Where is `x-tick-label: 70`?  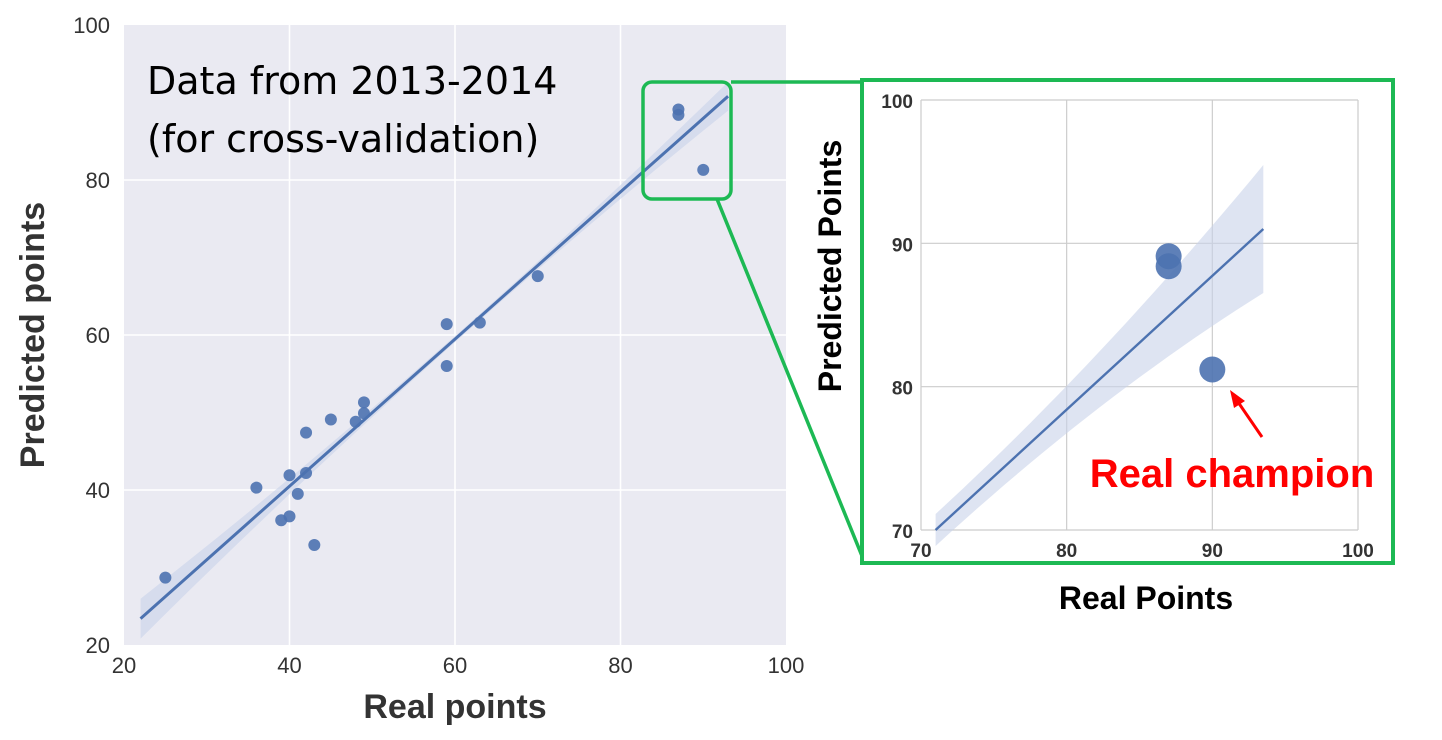
x-tick-label: 70 is located at coordinates (920, 551).